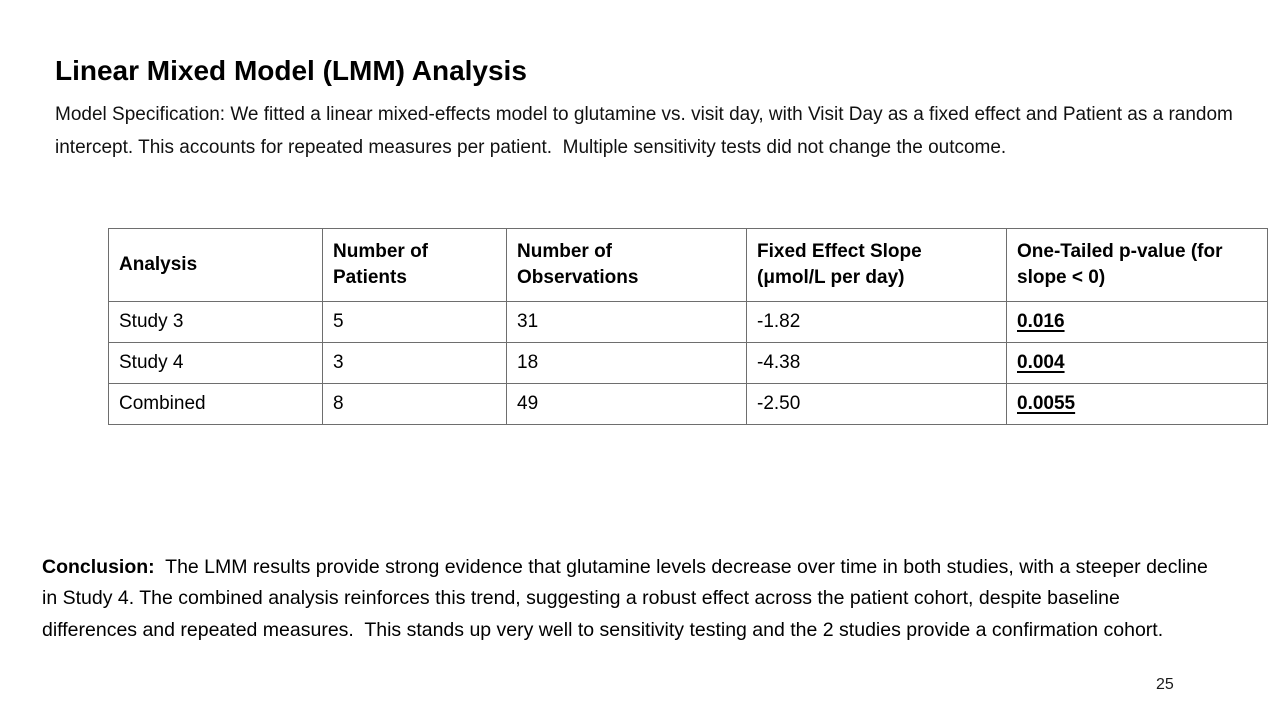 The height and width of the screenshot is (720, 1280). Describe the element at coordinates (215, 404) in the screenshot. I see `cell-analysis: Combined` at that location.